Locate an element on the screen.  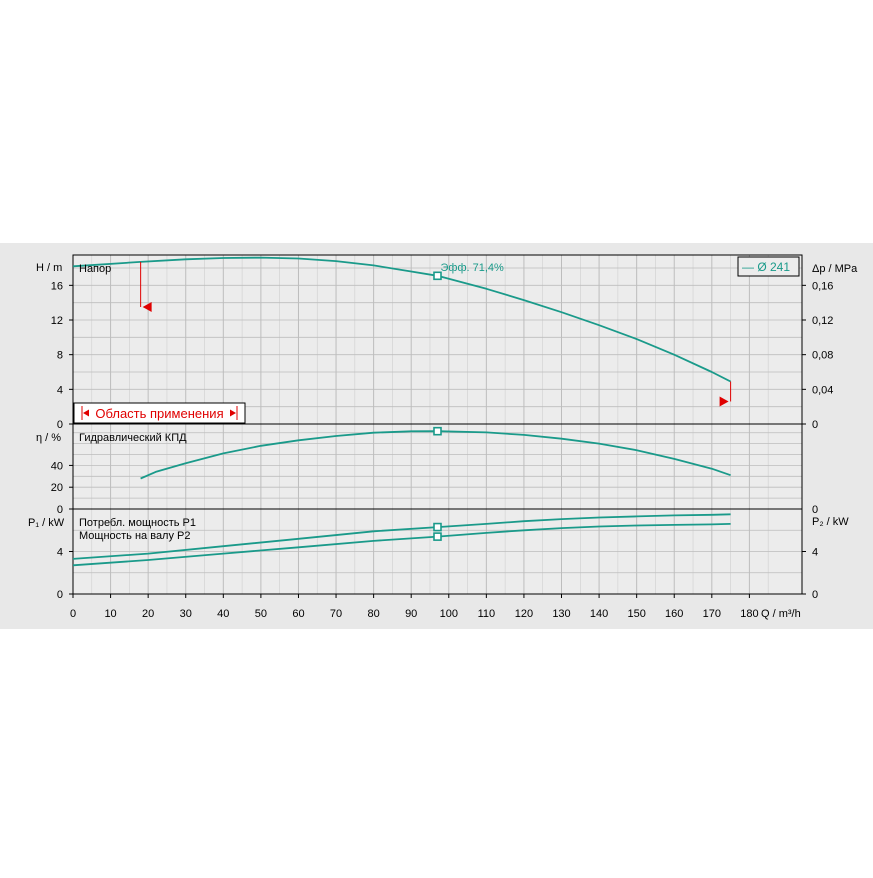
legend-box is located at coordinates (768, 266).